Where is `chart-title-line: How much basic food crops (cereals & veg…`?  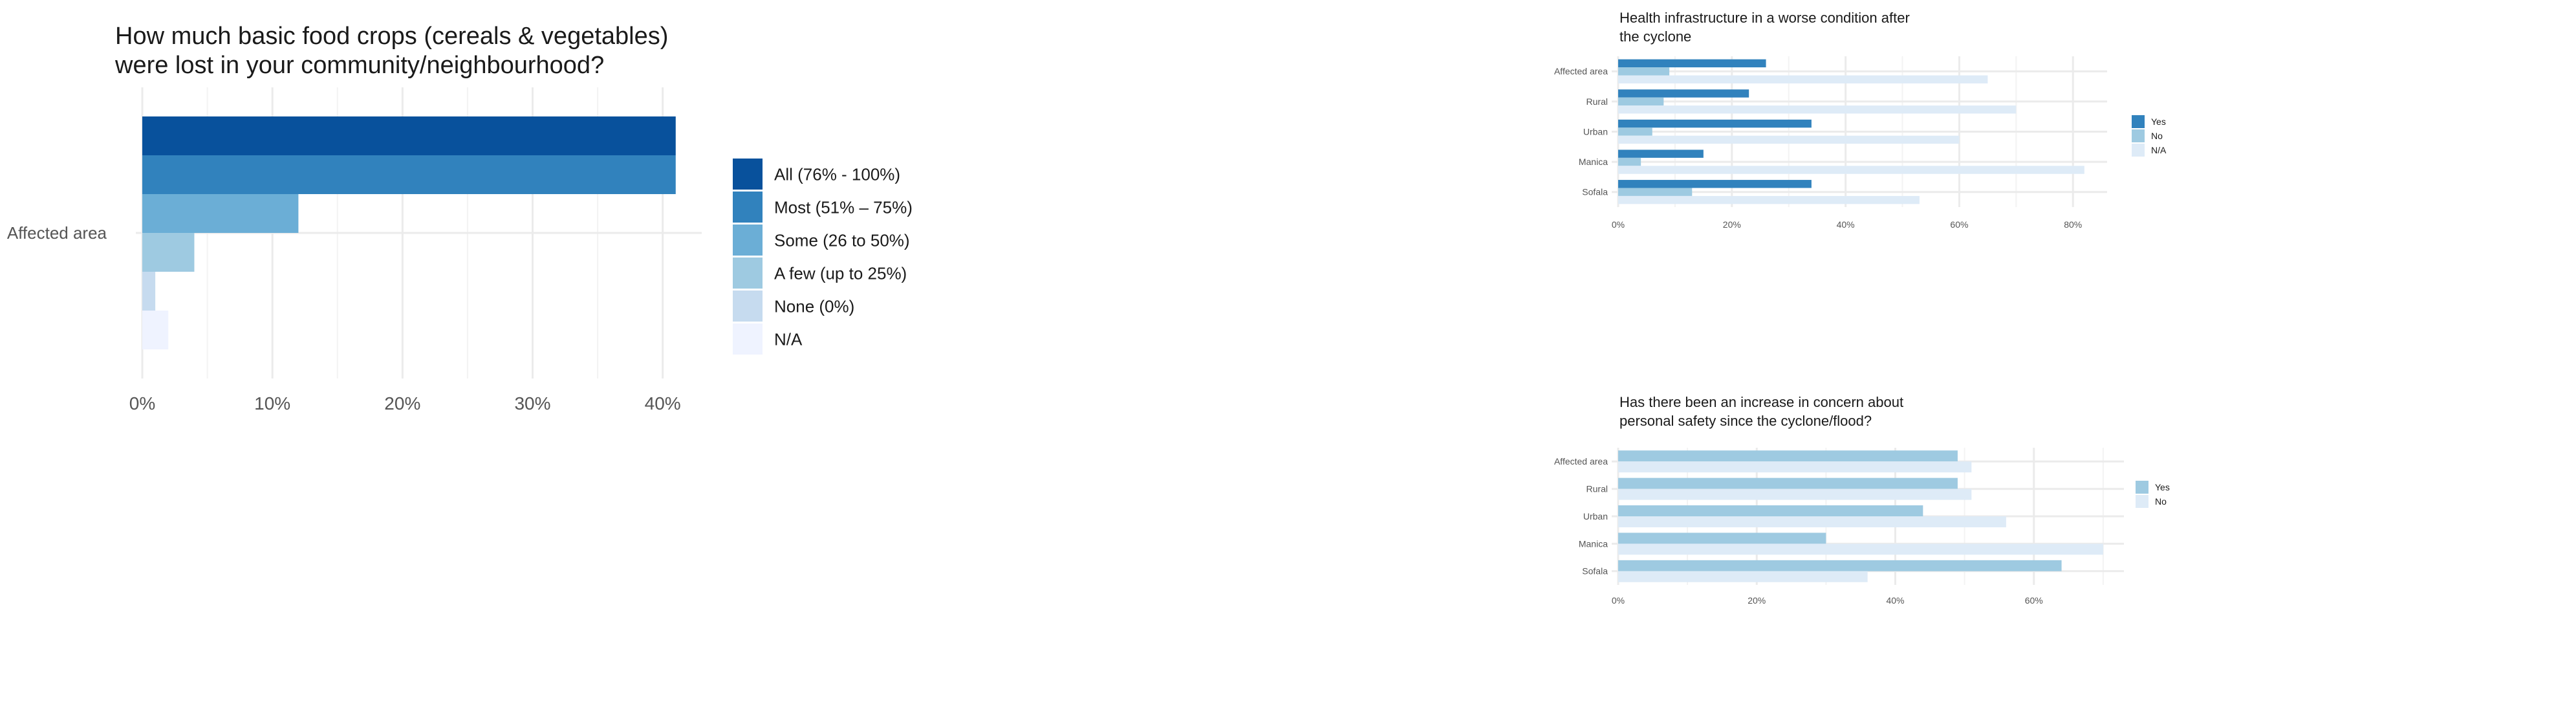
chart-title-line: How much basic food crops (cereals & veg… is located at coordinates (391, 36).